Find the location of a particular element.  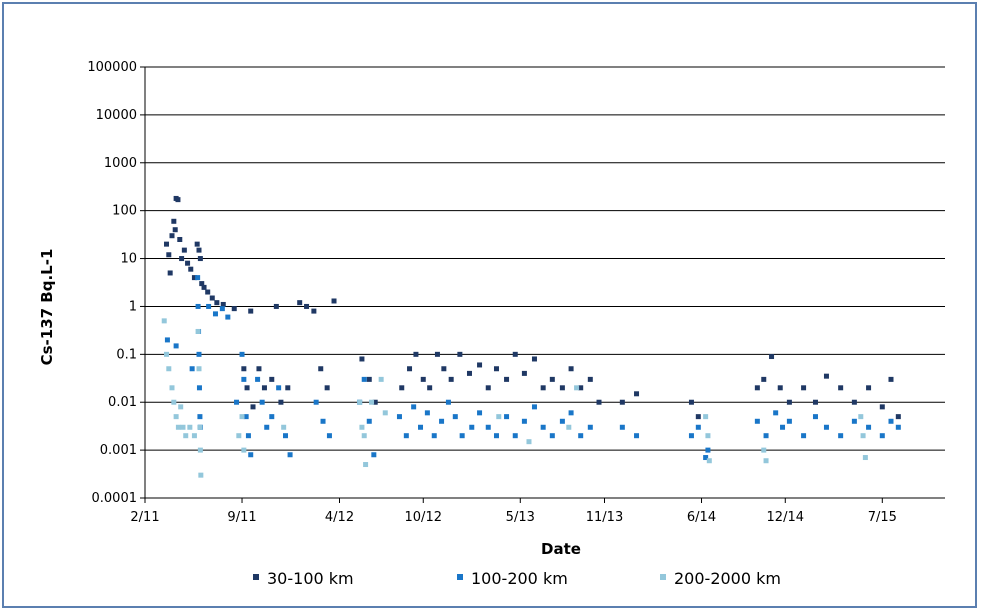

y-tick-label: 0.0001 is located at coordinates (115, 498).